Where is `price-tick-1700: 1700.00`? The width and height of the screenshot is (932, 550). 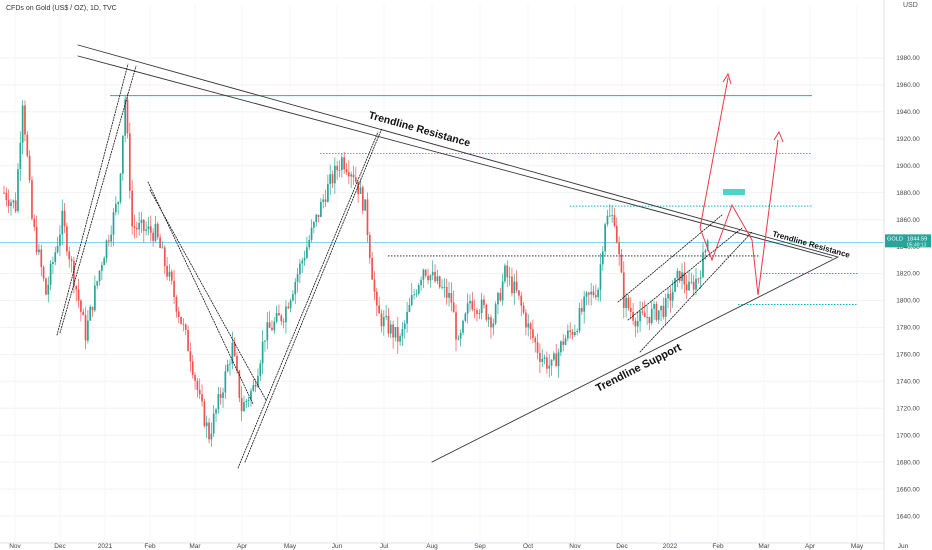
price-tick-1700: 1700.00 is located at coordinates (908, 435).